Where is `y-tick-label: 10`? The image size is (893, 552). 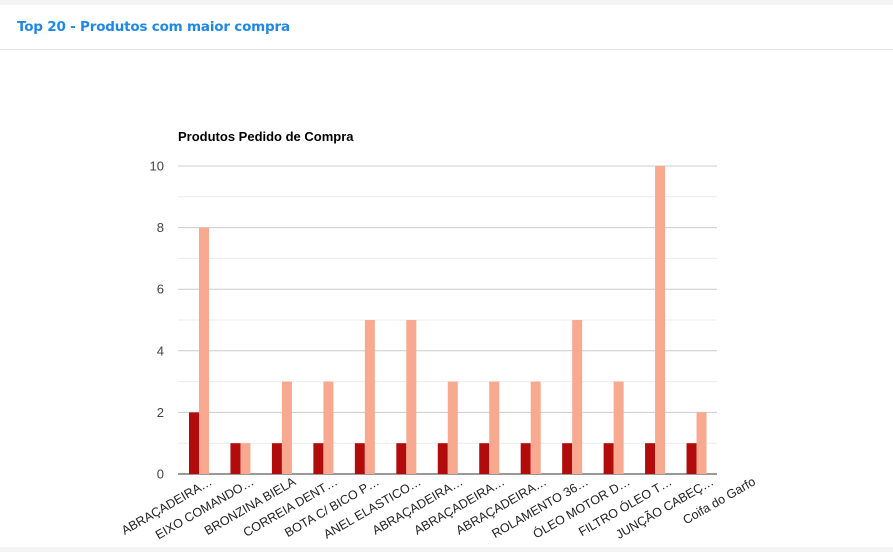 y-tick-label: 10 is located at coordinates (157, 166).